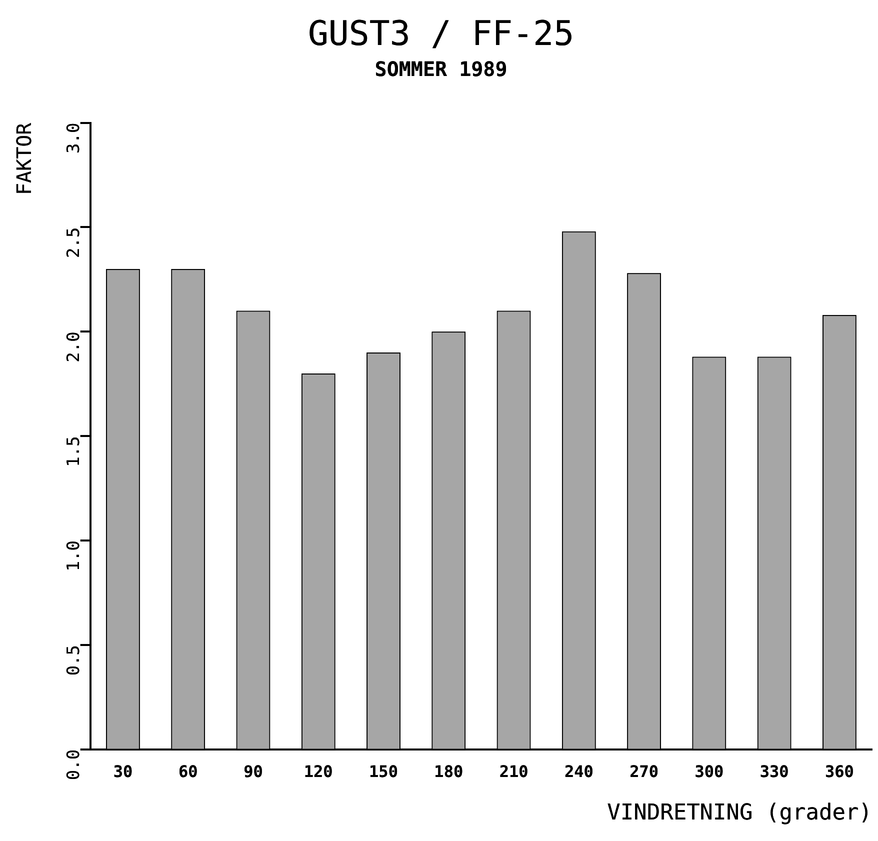  Describe the element at coordinates (644, 772) in the screenshot. I see `x-tick-label: 270` at that location.